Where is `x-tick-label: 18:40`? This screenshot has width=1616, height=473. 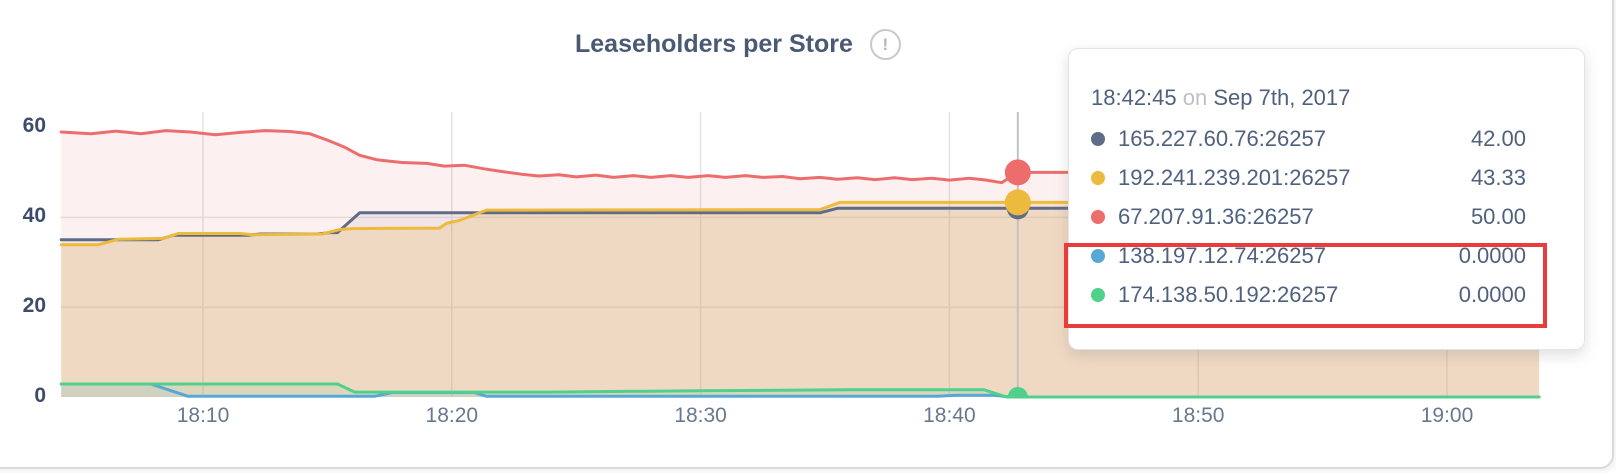 x-tick-label: 18:40 is located at coordinates (949, 415).